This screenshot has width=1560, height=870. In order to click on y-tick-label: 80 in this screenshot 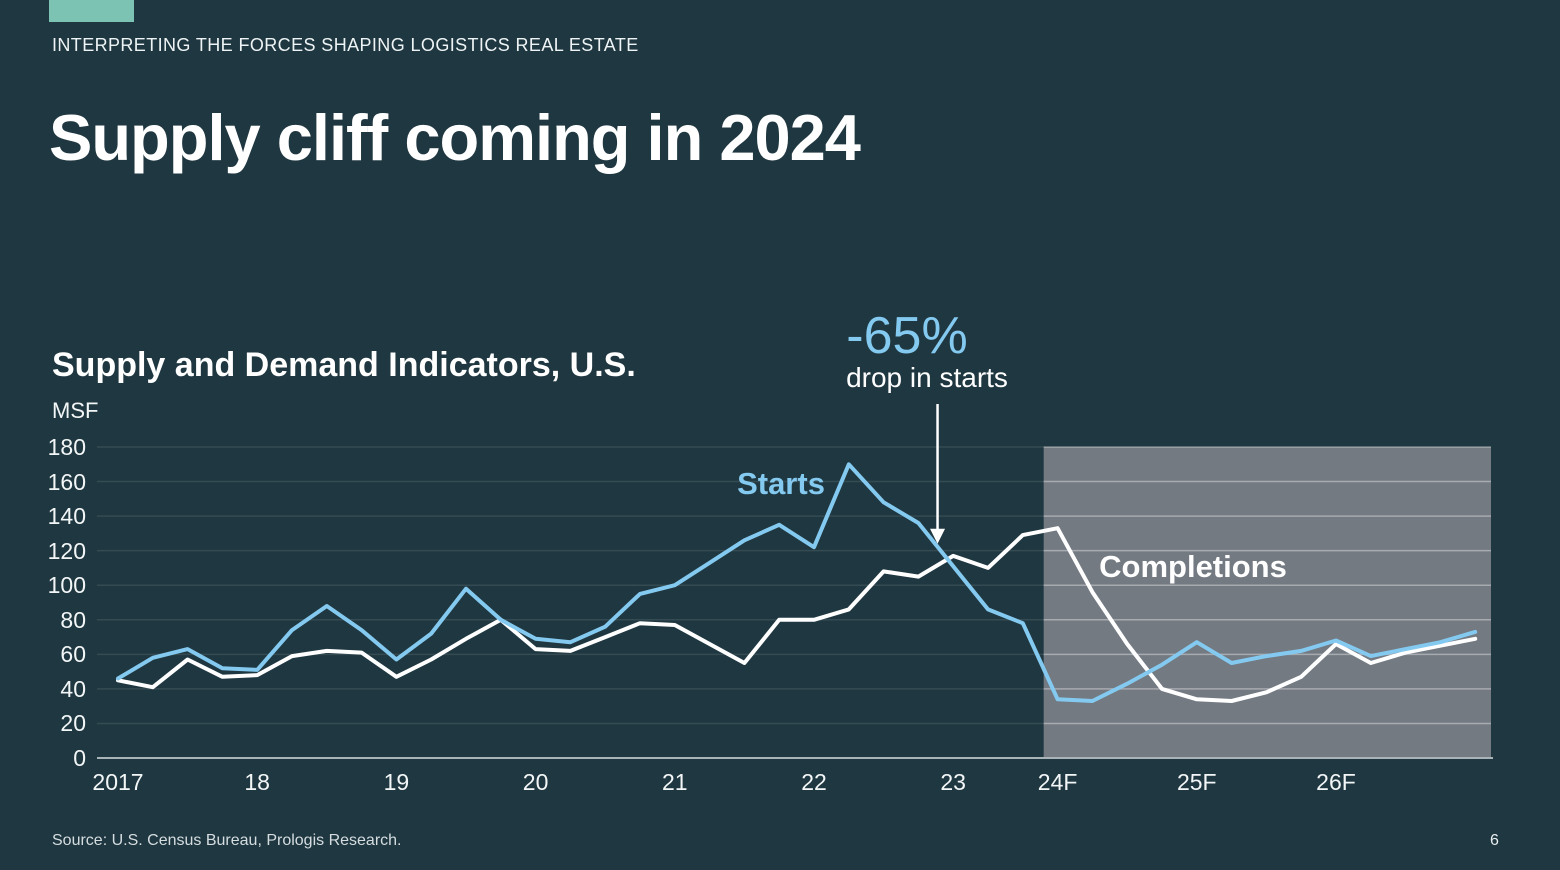, I will do `click(73, 619)`.